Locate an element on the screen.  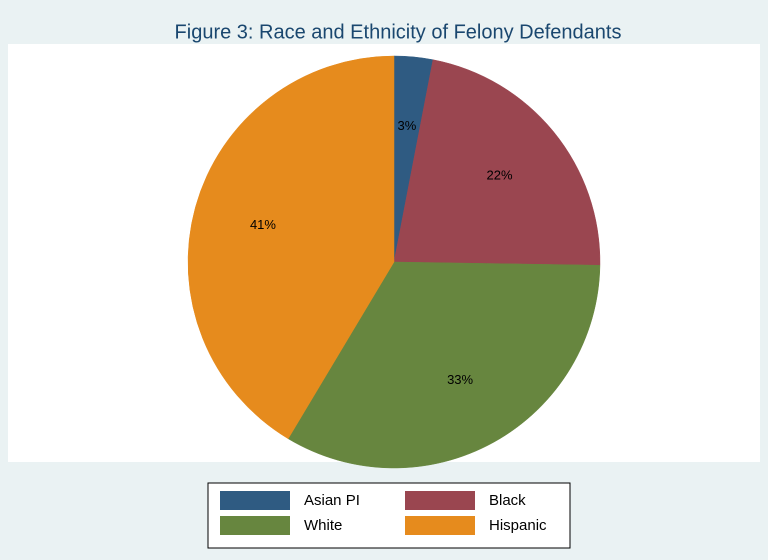
legend-label: Black is located at coordinates (507, 500).